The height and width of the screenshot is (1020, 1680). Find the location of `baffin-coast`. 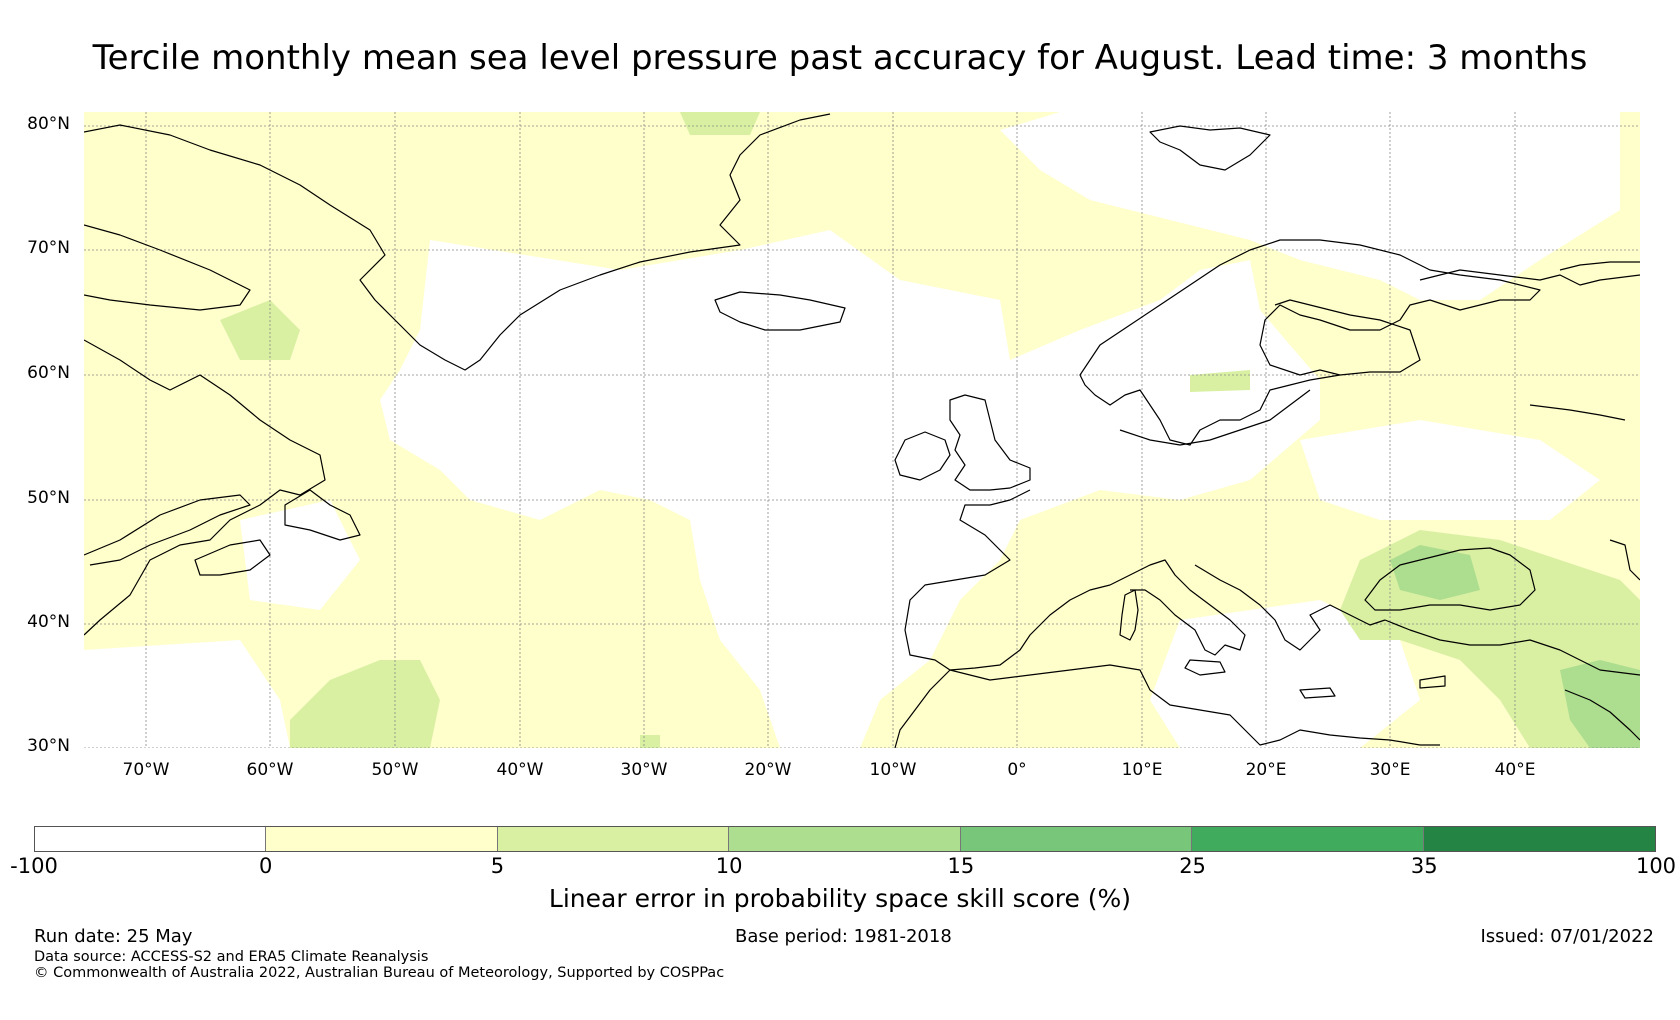

baffin-coast is located at coordinates (167, 267).